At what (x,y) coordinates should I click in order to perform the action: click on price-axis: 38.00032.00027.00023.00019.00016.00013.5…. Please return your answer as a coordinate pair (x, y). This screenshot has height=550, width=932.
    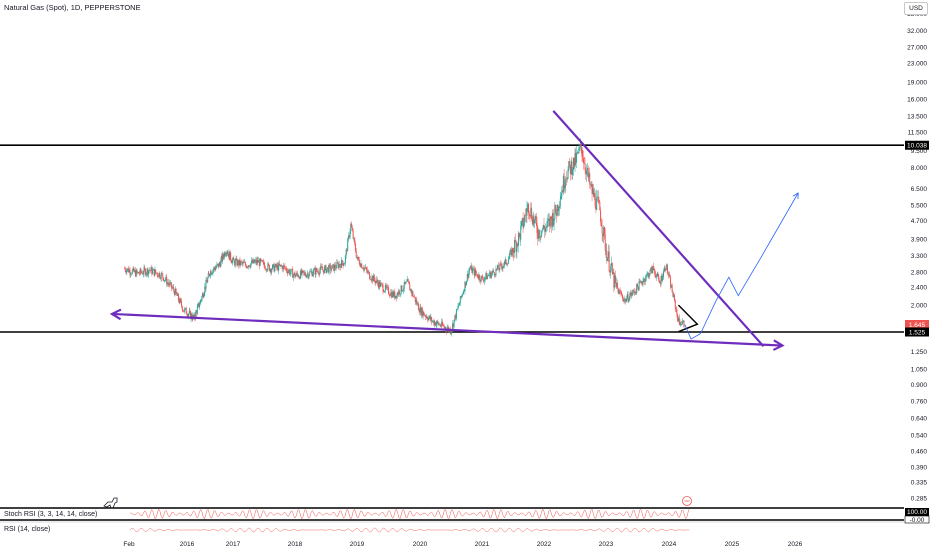
    Looking at the image, I should click on (917, 257).